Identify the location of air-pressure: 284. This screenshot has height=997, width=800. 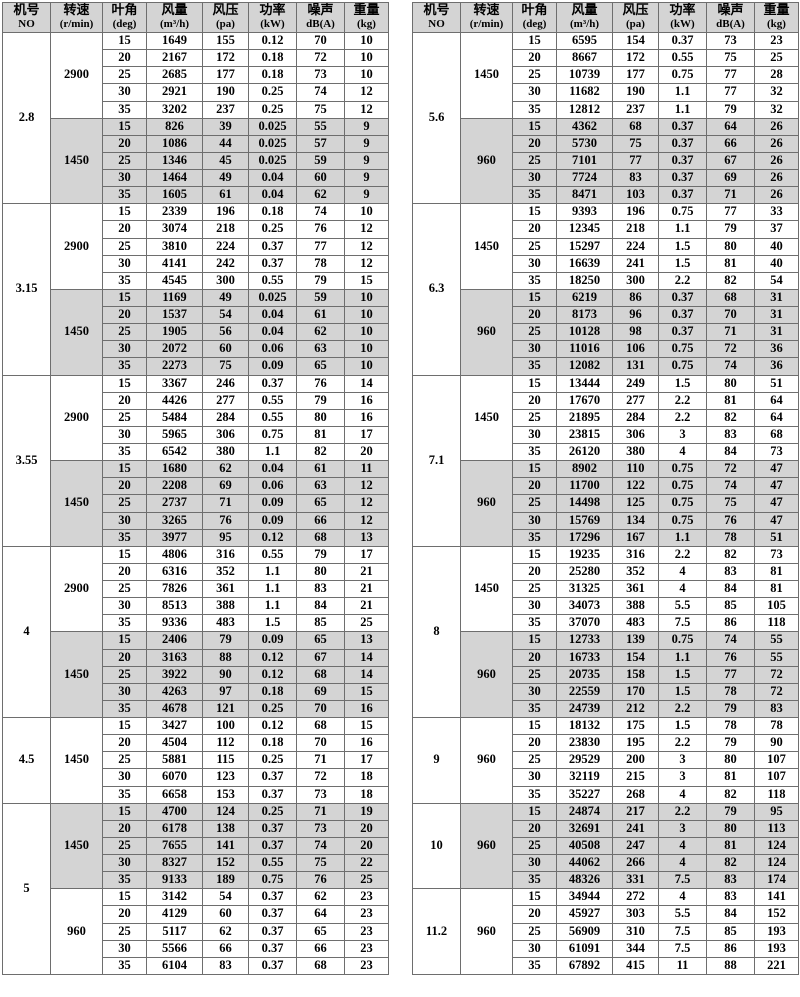
(225, 417).